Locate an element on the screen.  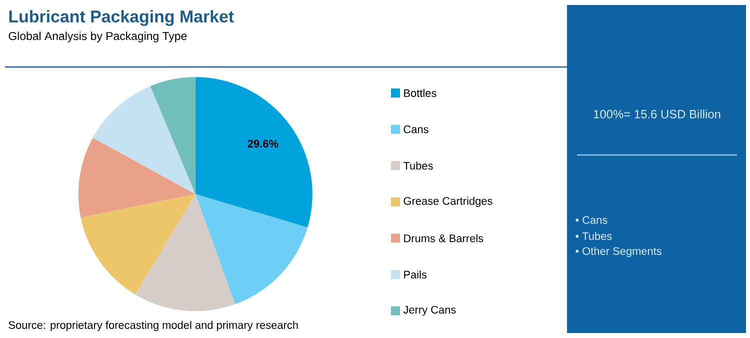
legend-label: Drums & Barrels is located at coordinates (444, 238).